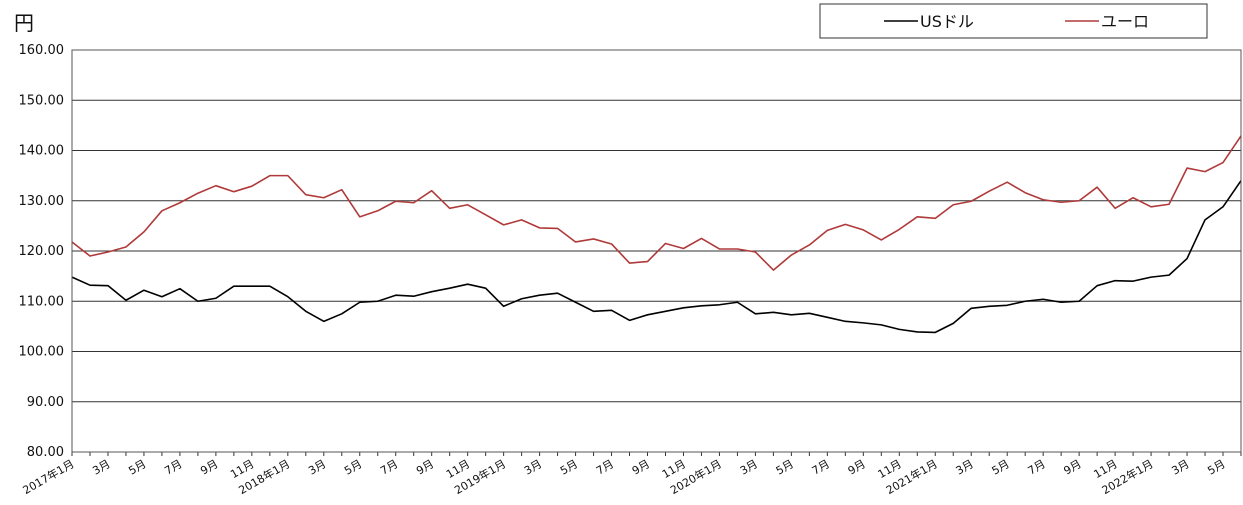 The width and height of the screenshot is (1243, 505). What do you see at coordinates (42, 100) in the screenshot?
I see `y-tick-label: 150.00` at bounding box center [42, 100].